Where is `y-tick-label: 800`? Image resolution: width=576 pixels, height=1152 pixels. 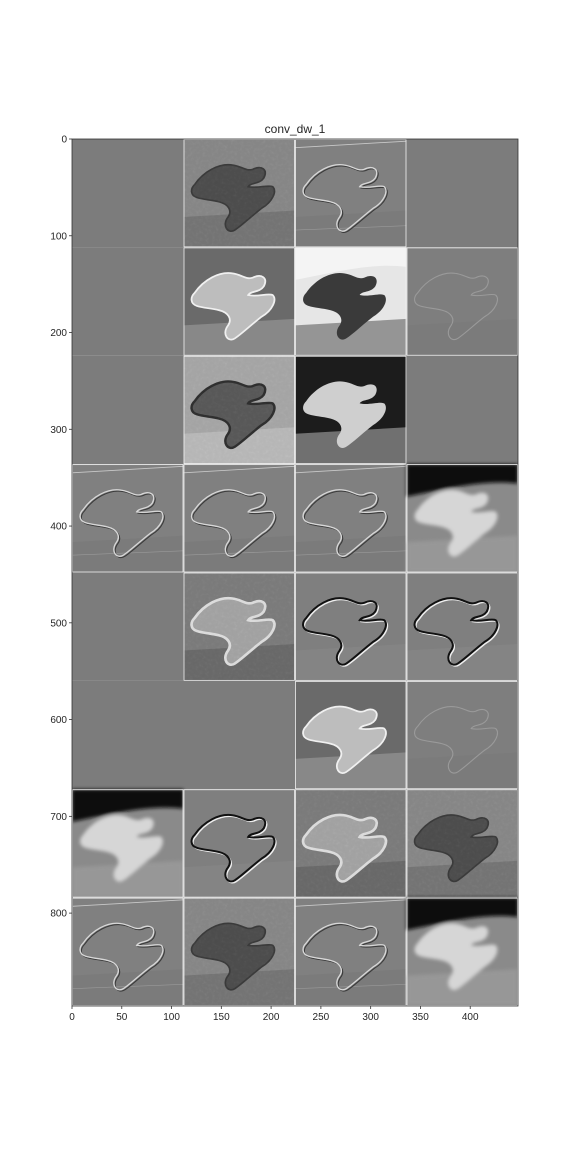 y-tick-label: 800 is located at coordinates (58, 914).